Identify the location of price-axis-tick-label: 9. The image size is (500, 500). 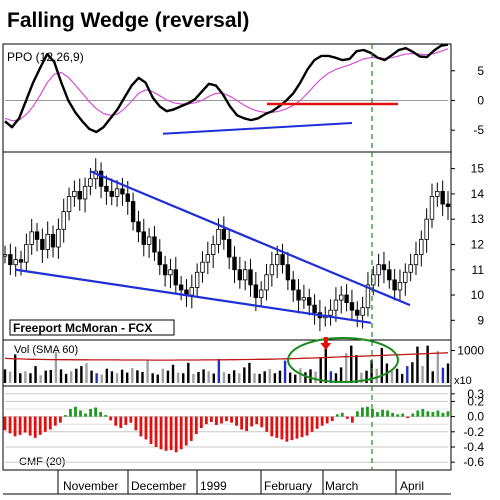
(480, 320).